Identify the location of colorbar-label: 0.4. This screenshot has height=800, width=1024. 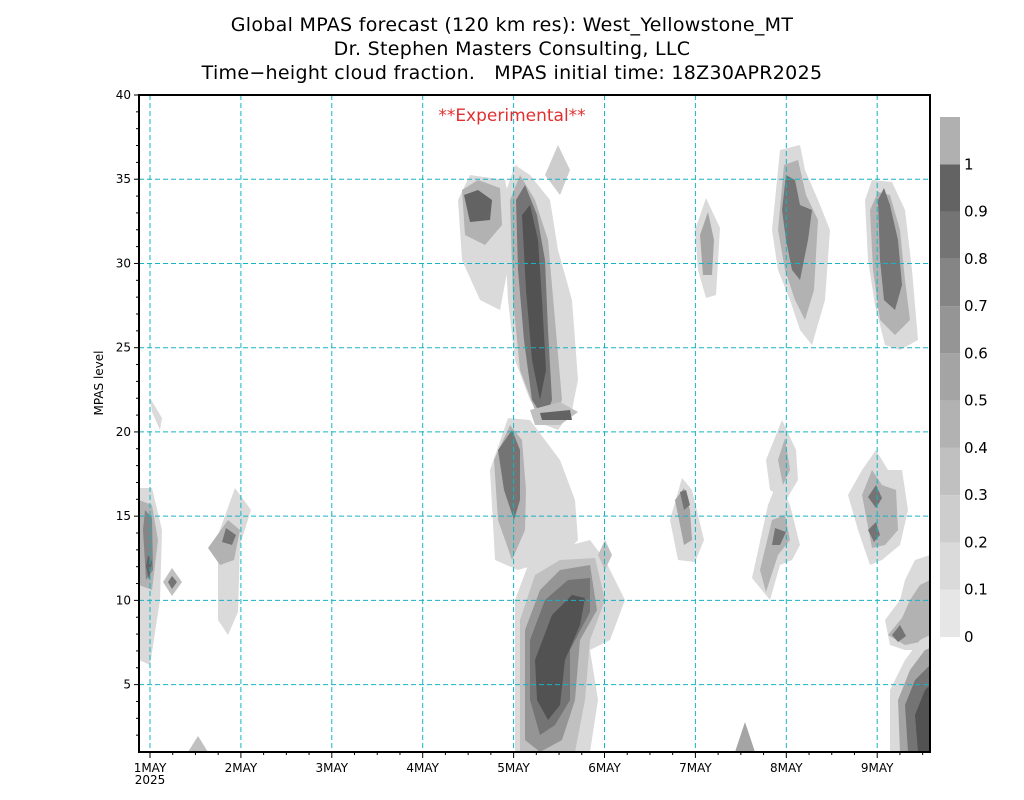
(976, 448).